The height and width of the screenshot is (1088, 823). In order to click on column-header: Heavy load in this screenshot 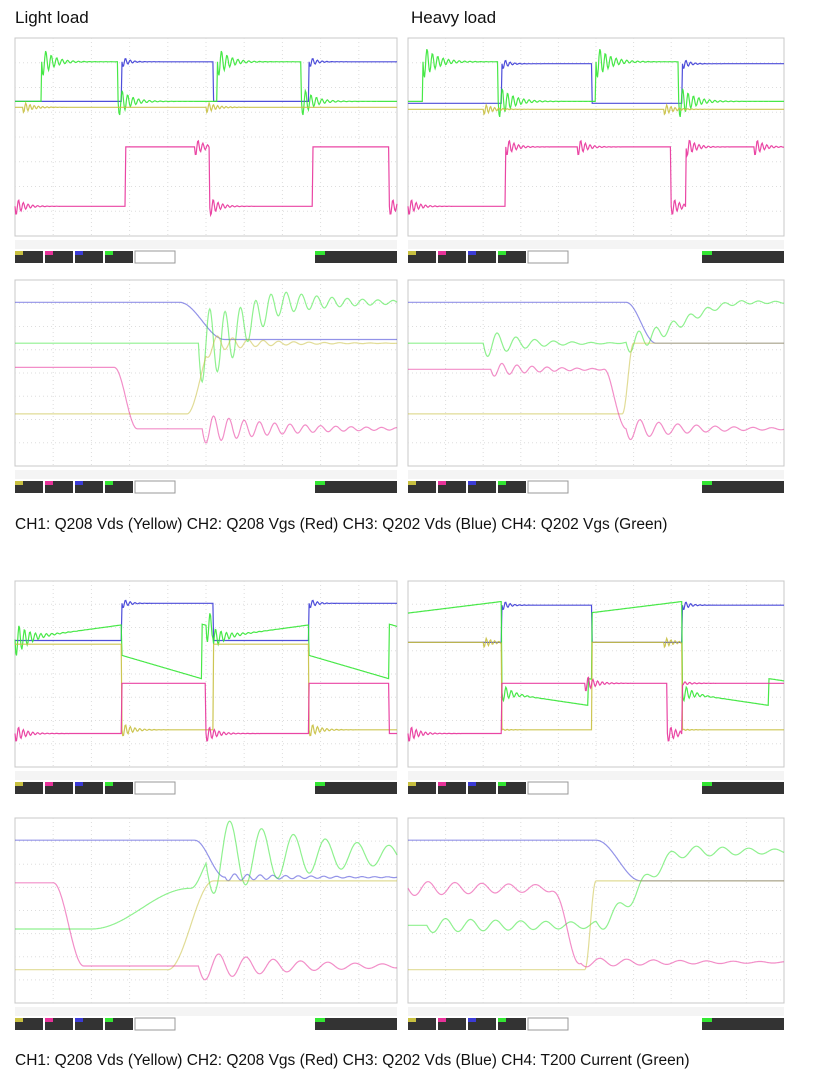, I will do `click(454, 17)`.